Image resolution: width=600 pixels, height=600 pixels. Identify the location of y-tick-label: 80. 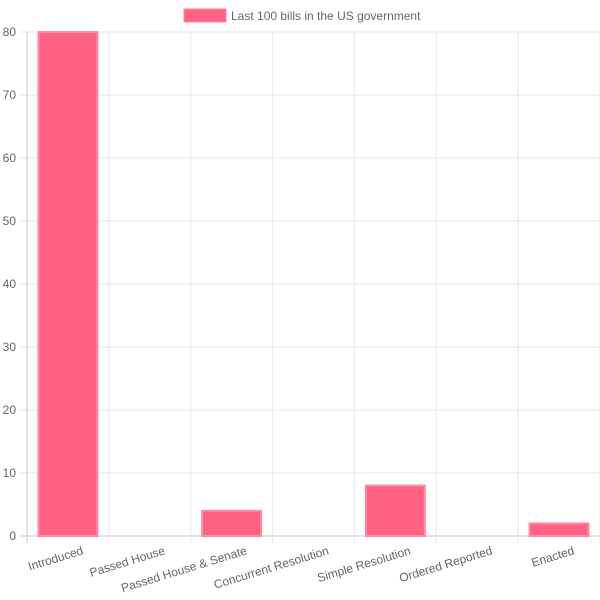
(10, 32).